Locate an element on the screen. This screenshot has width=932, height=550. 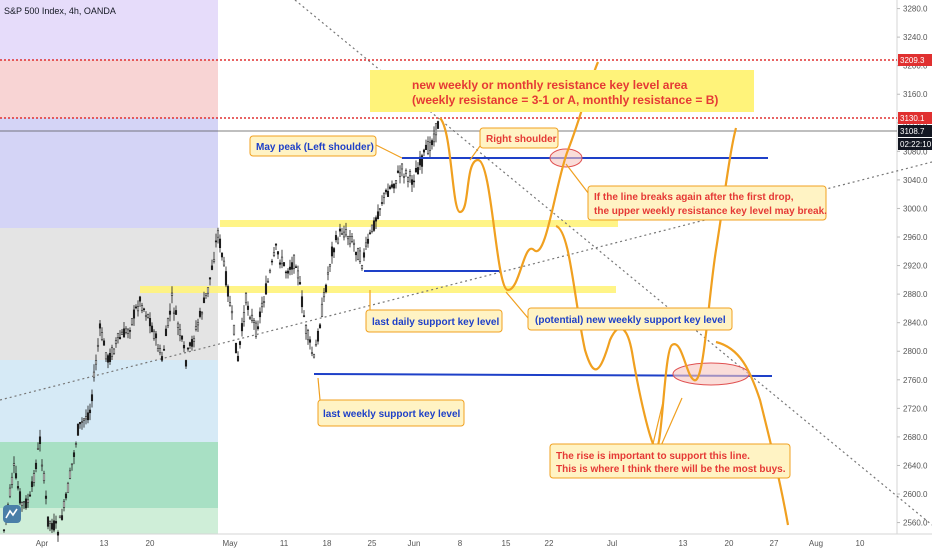
daily-support-text: last daily support key level is located at coordinates (435, 322).